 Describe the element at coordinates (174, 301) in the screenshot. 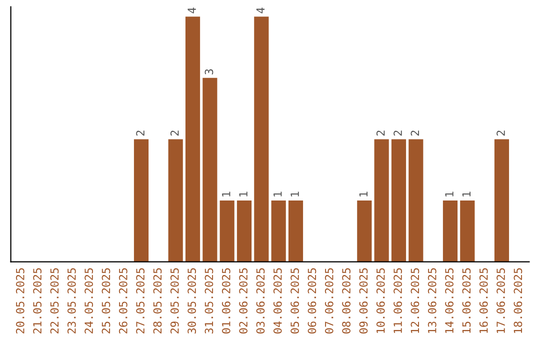

I see `x-tick-label: 29.05.2025` at that location.